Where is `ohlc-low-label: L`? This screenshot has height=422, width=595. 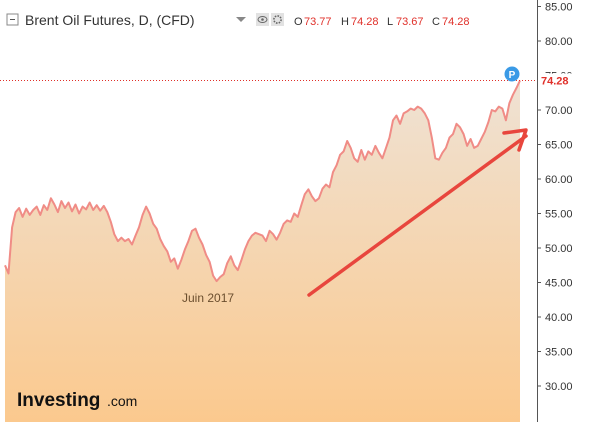
ohlc-low-label: L is located at coordinates (390, 22).